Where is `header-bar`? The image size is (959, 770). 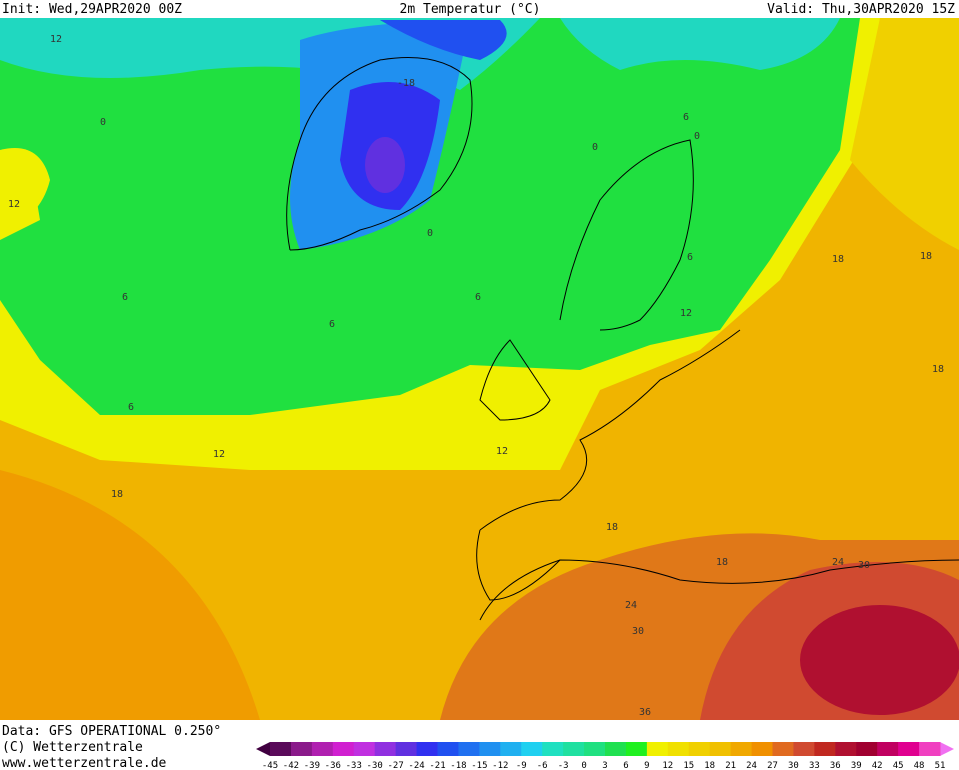
header-bar is located at coordinates (479, 9).